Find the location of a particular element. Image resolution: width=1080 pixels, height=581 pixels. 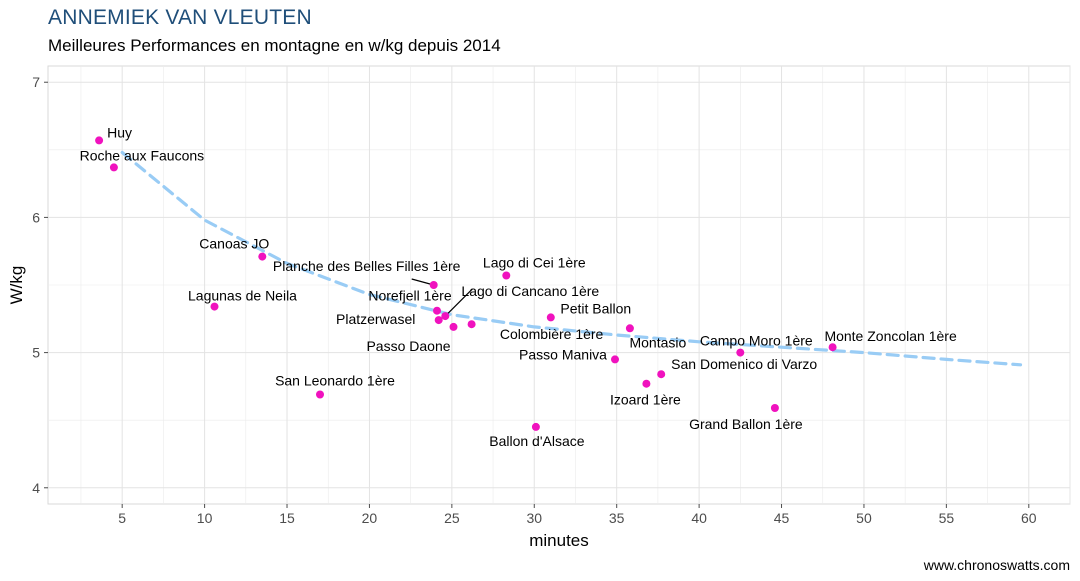

y-tick-label: 5 is located at coordinates (36, 353).